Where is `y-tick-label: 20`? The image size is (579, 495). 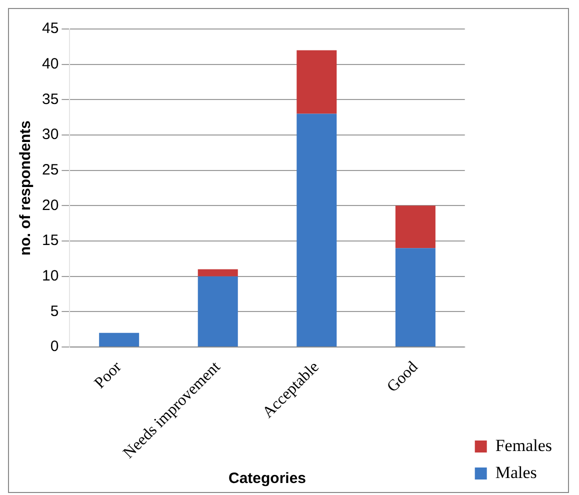
y-tick-label: 20 is located at coordinates (50, 205).